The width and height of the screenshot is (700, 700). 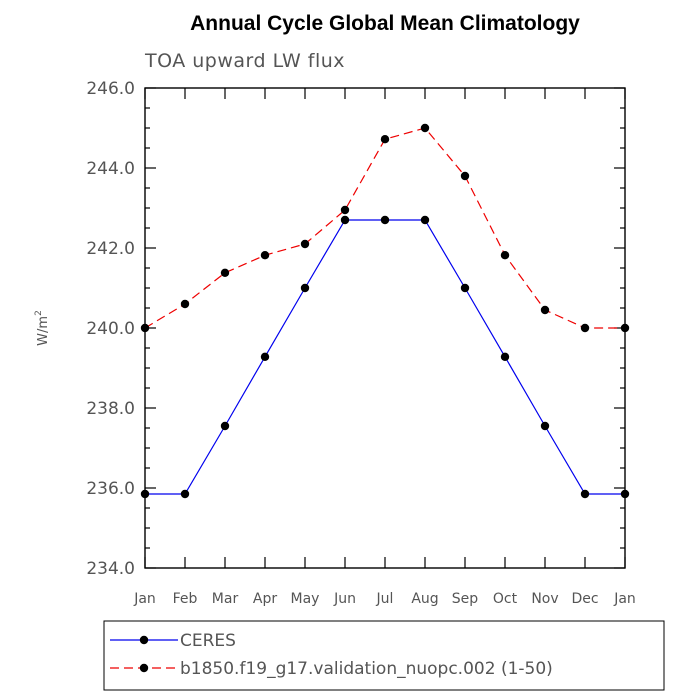 I want to click on y-tick-labels: 234.0 236.0 238.0 240.0 242.0 244.0 246.0, so click(x=110, y=329).